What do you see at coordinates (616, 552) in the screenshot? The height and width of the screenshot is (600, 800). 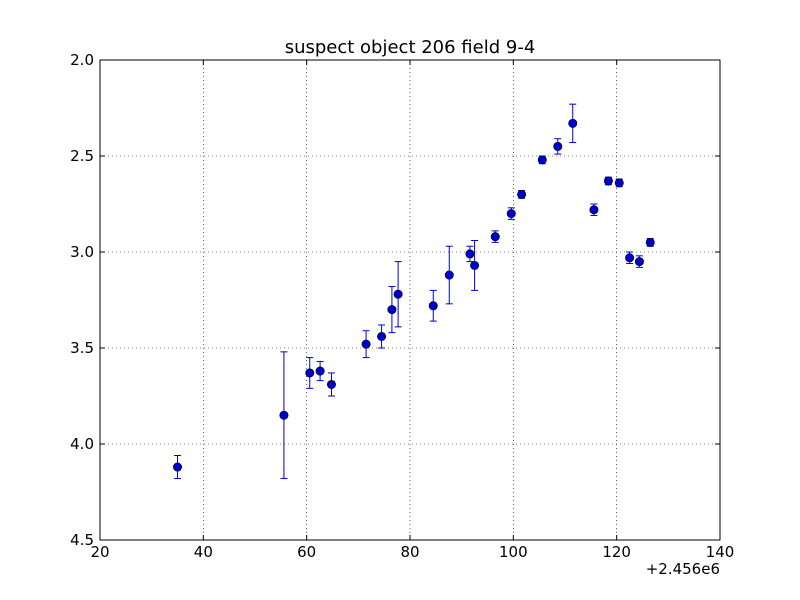 I see `x-tick-label: 120` at bounding box center [616, 552].